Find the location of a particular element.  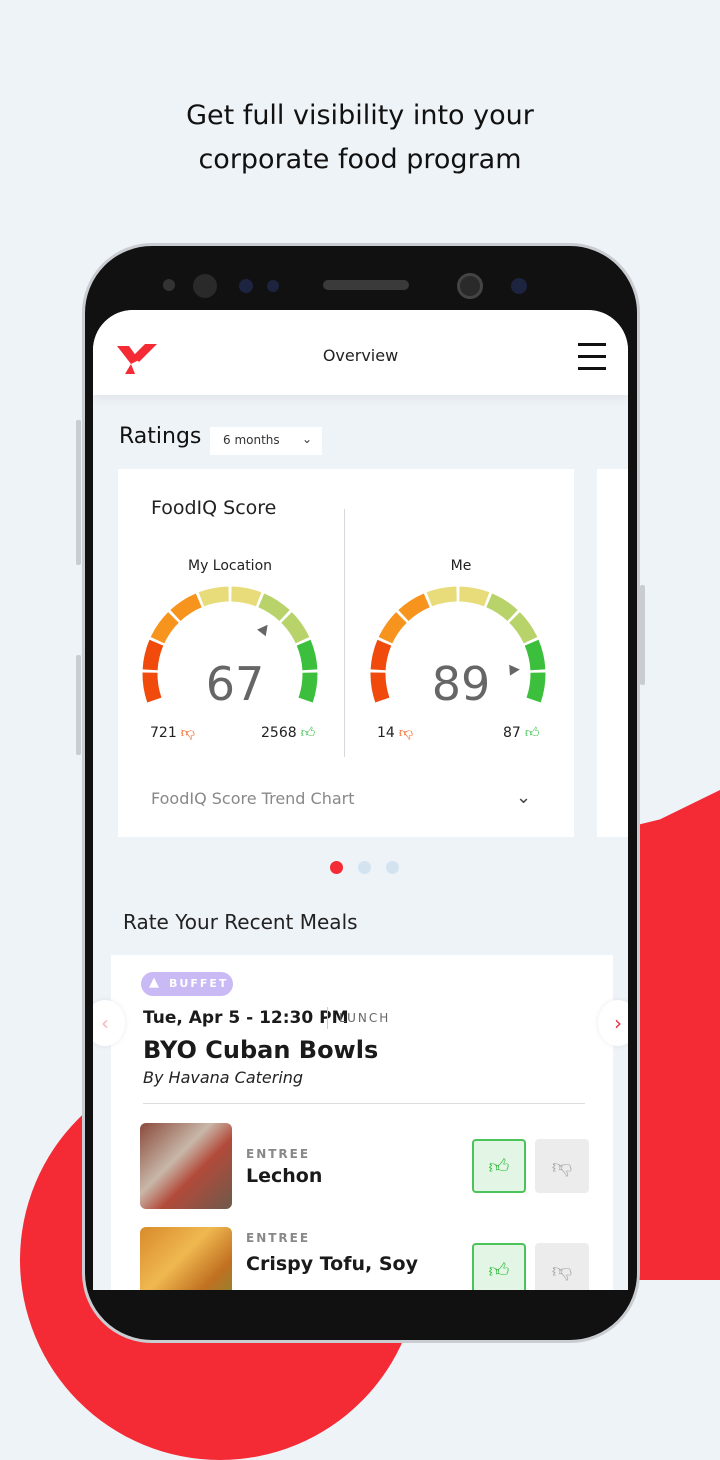

chevron-right-icon: › is located at coordinates (618, 1023).